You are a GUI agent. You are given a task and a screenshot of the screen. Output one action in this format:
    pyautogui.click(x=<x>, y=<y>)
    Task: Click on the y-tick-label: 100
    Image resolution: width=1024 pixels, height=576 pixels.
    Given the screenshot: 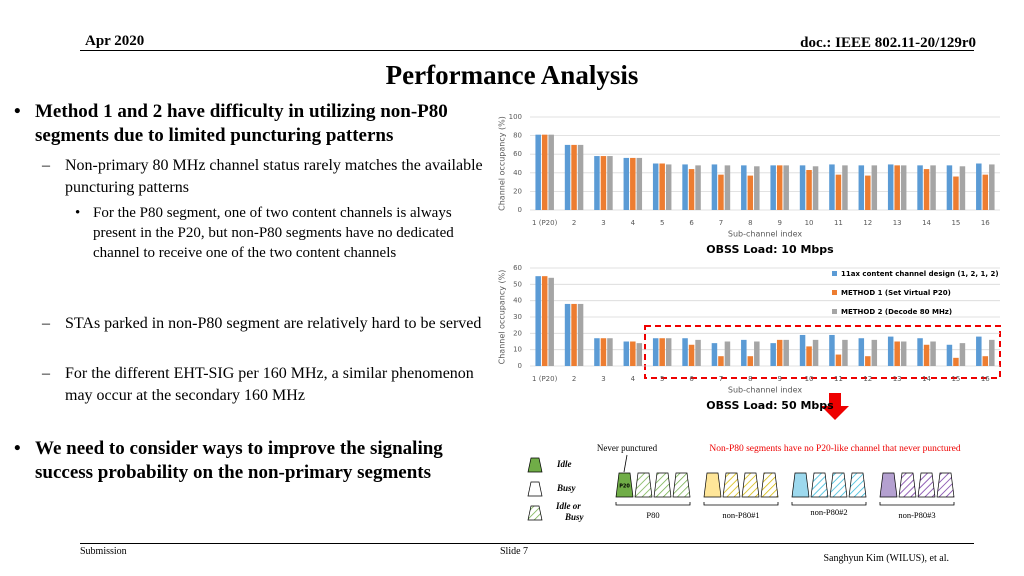 What is the action you would take?
    pyautogui.click(x=515, y=117)
    